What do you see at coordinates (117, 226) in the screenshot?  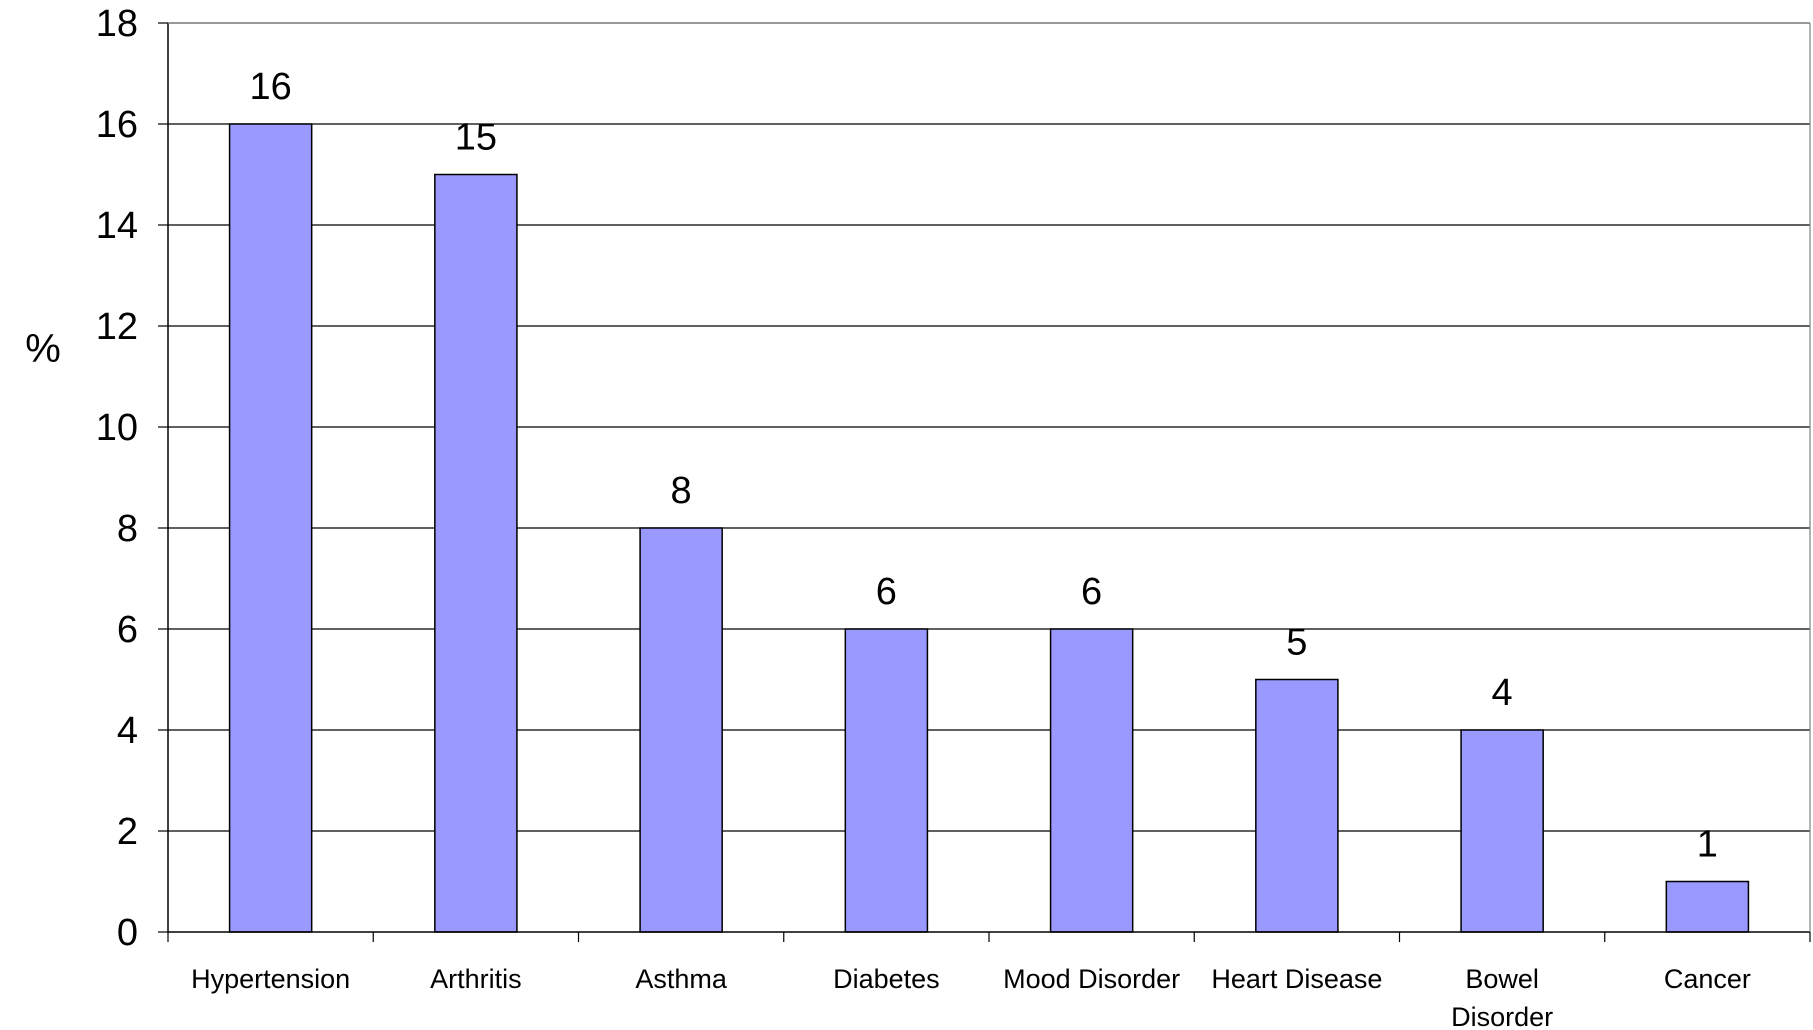 I see `y-tick-label: 14` at bounding box center [117, 226].